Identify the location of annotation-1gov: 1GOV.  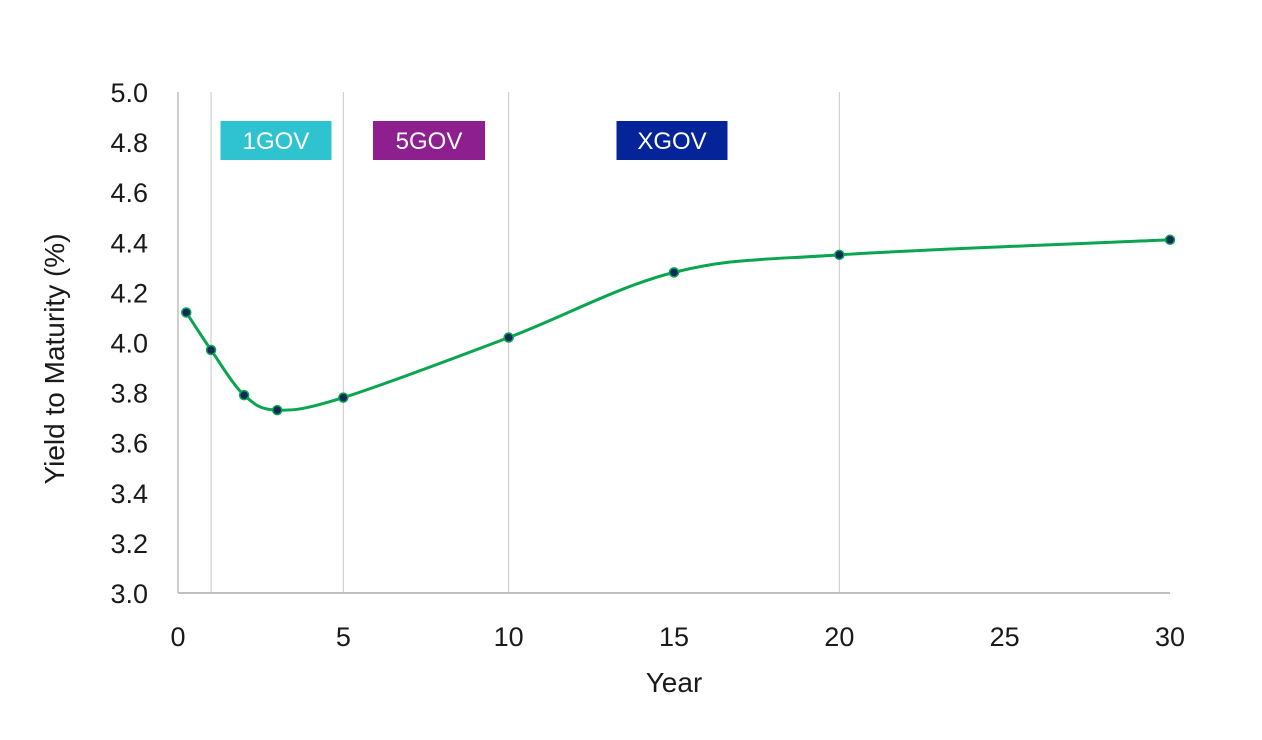
(276, 140).